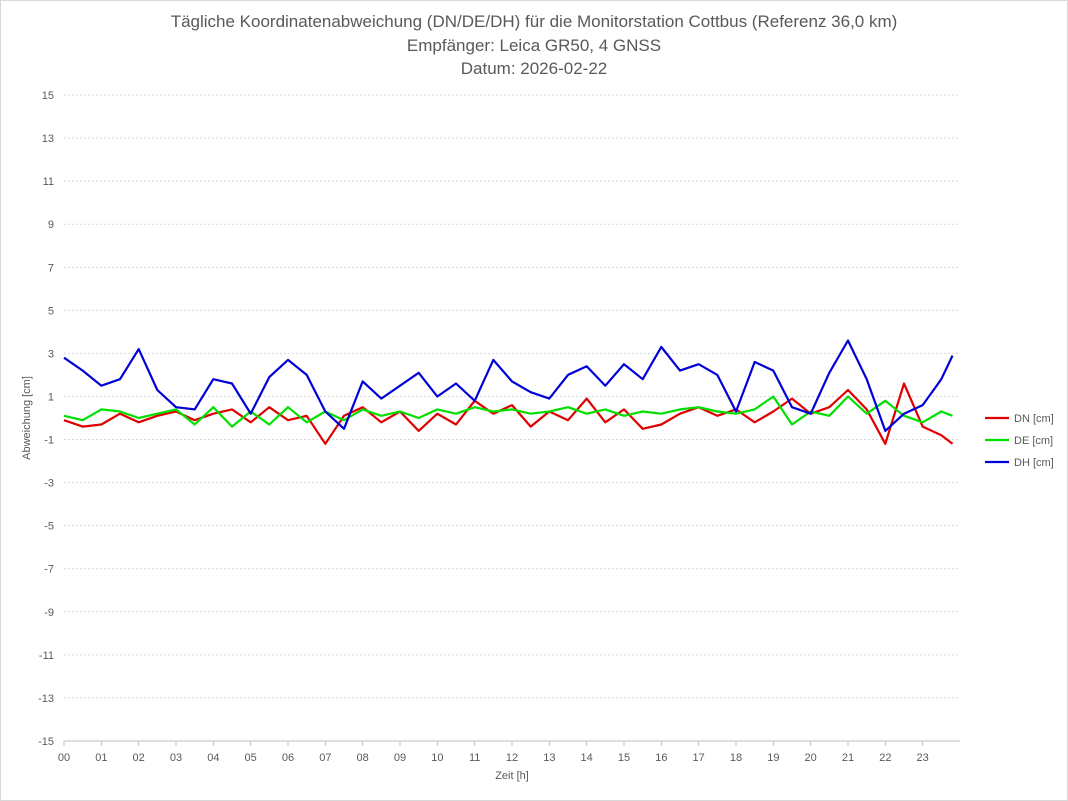  Describe the element at coordinates (437, 758) in the screenshot. I see `x-tick-label: 10` at that location.